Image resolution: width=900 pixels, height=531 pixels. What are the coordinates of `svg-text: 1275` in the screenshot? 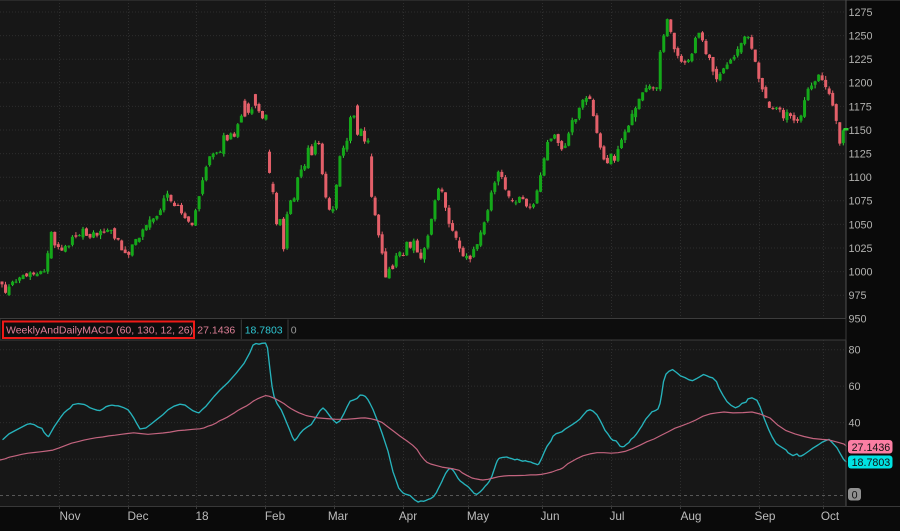 It's located at (861, 13).